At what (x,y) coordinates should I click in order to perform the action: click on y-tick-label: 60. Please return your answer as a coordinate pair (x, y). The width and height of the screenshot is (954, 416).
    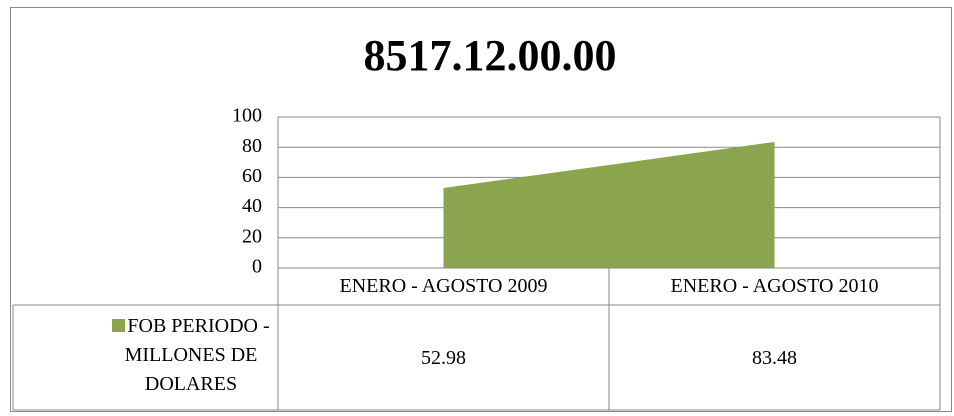
    Looking at the image, I should click on (252, 176).